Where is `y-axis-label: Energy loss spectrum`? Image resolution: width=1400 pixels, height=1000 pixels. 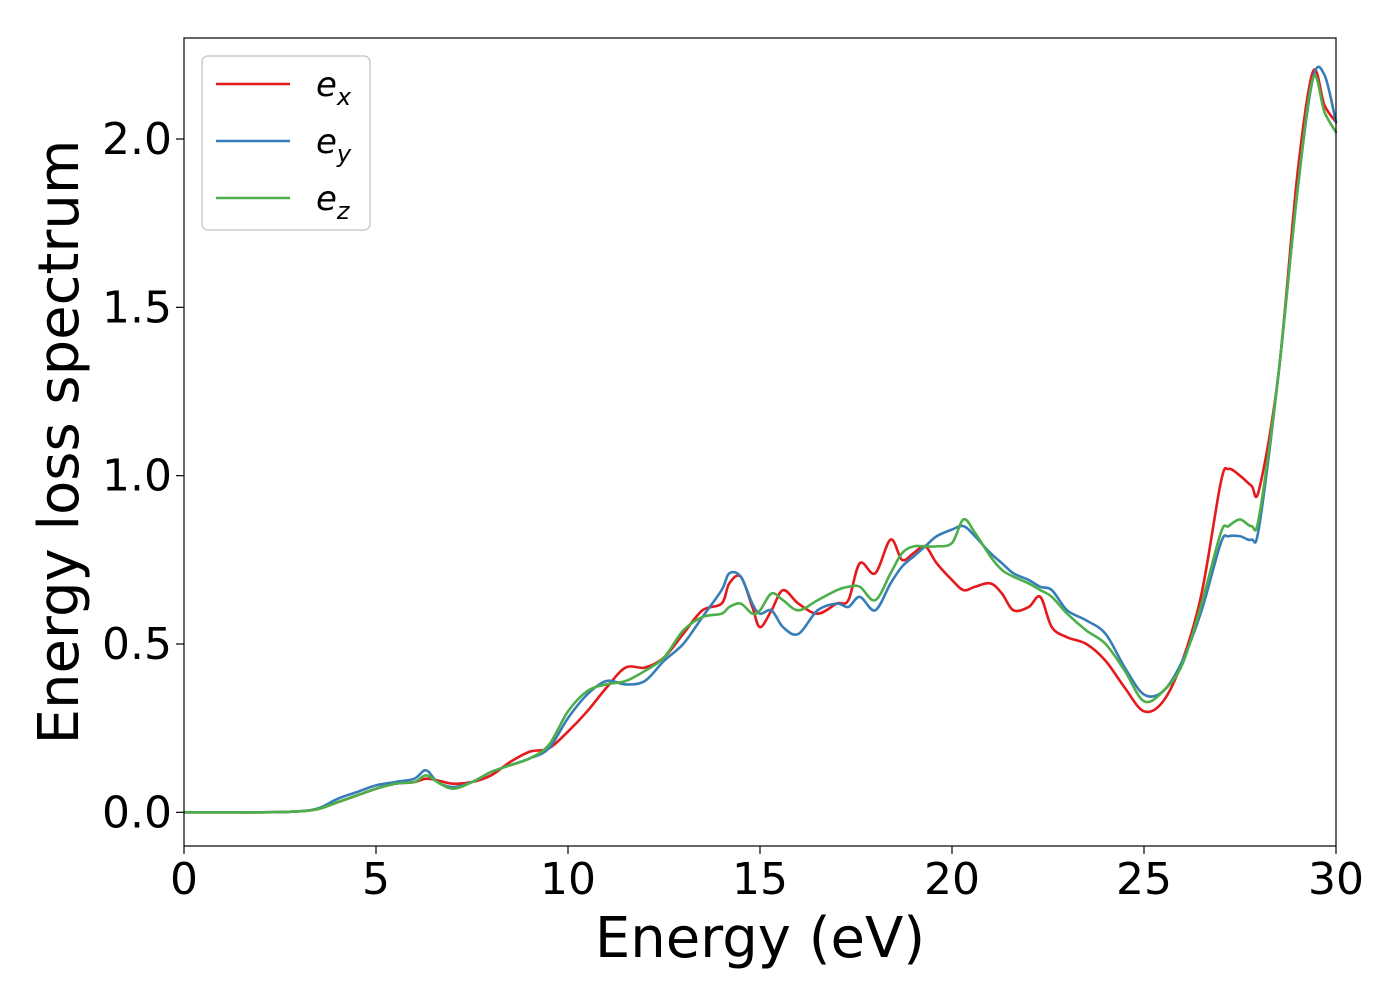 y-axis-label: Energy loss spectrum is located at coordinates (59, 442).